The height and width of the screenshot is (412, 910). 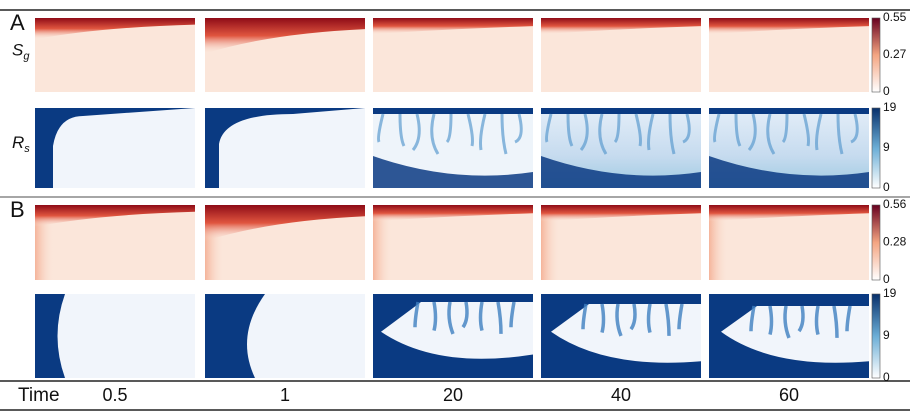 What do you see at coordinates (453, 395) in the screenshot?
I see `time-value: 20` at bounding box center [453, 395].